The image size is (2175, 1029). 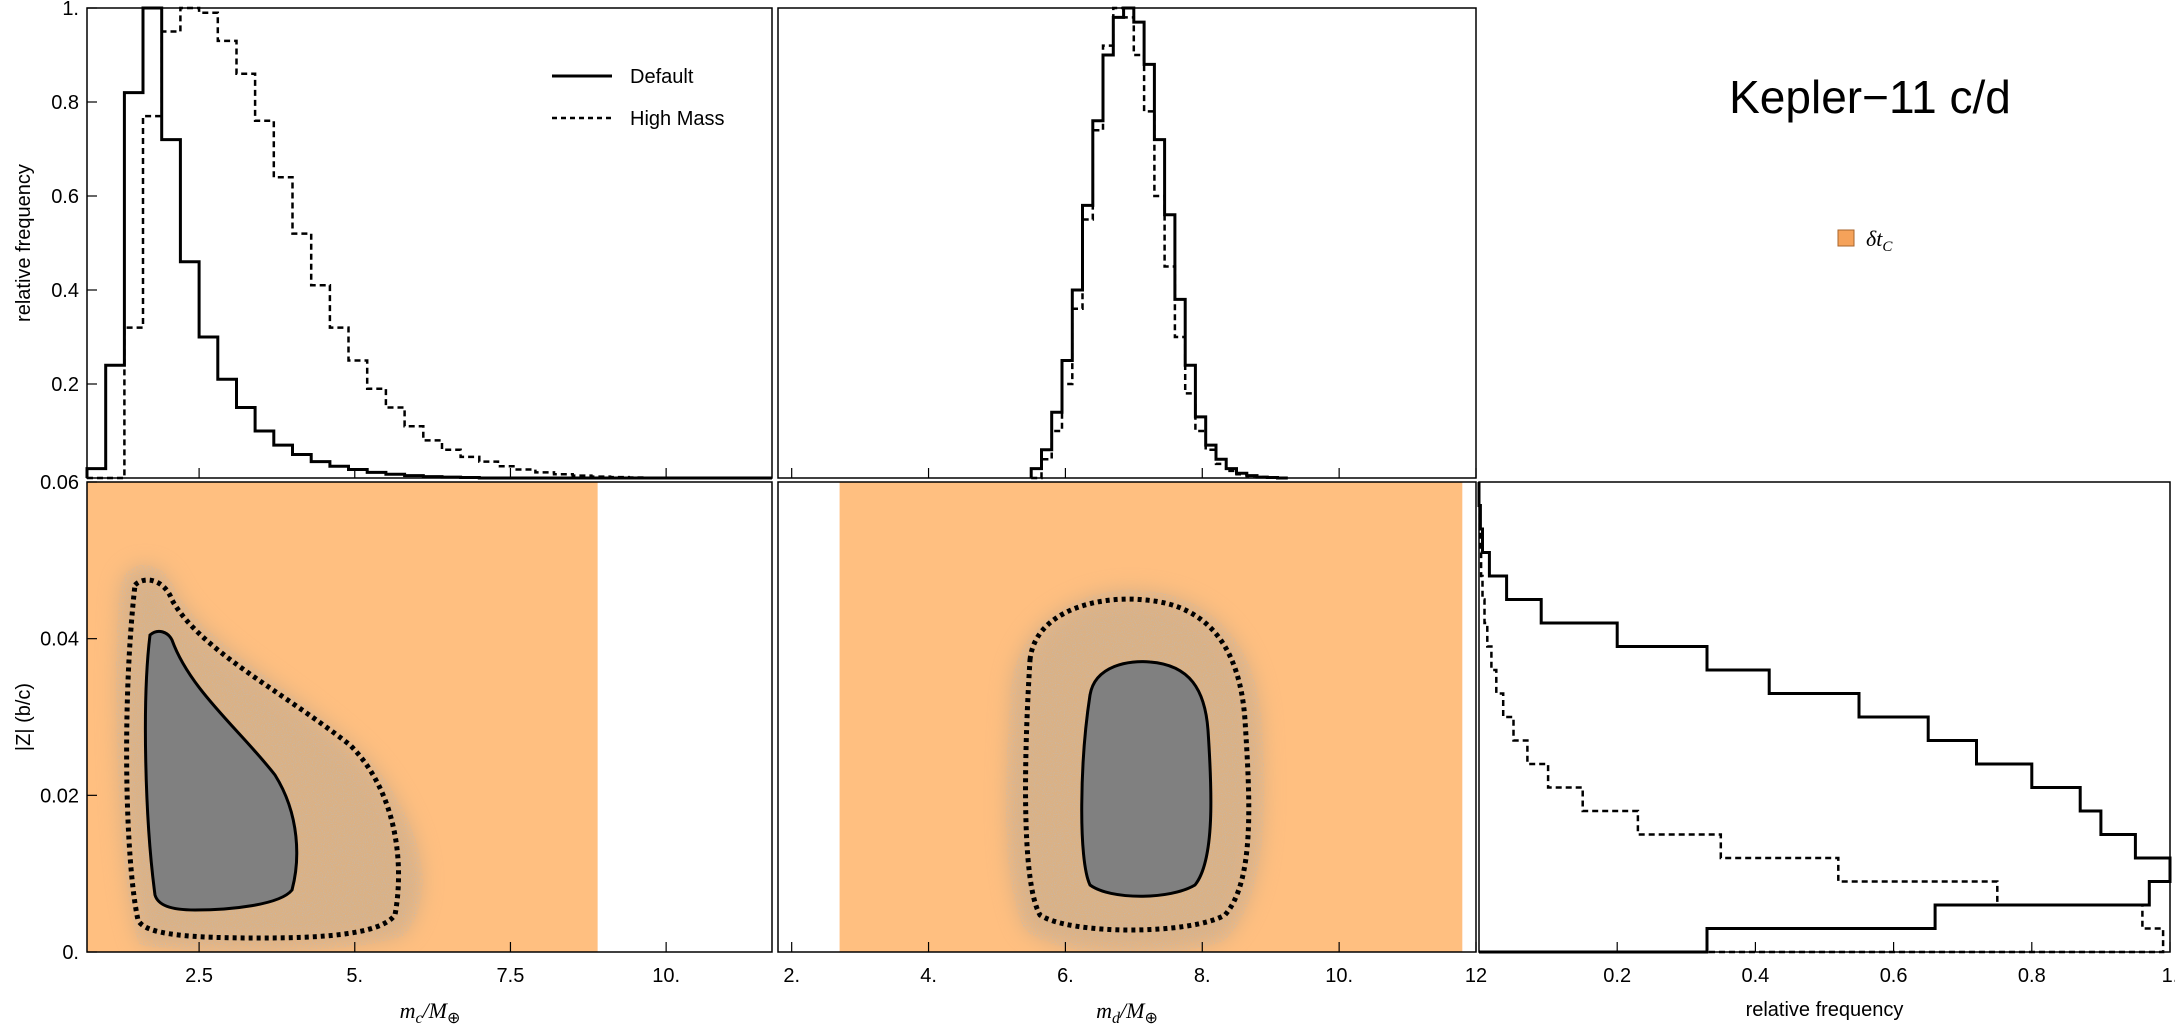 I want to click on xtick-label: 2., so click(x=791, y=976).